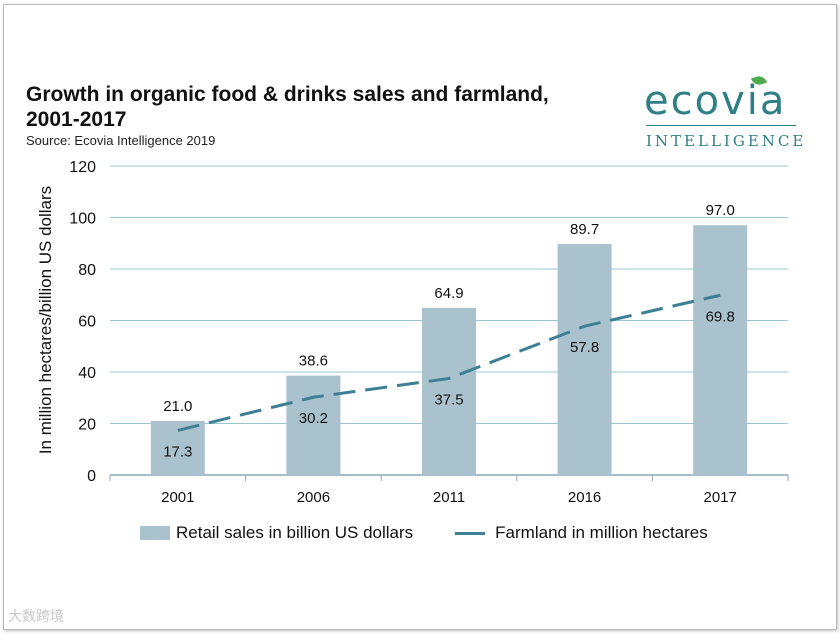 The height and width of the screenshot is (634, 840). What do you see at coordinates (36, 616) in the screenshot?
I see `watermark: 大数跨境` at bounding box center [36, 616].